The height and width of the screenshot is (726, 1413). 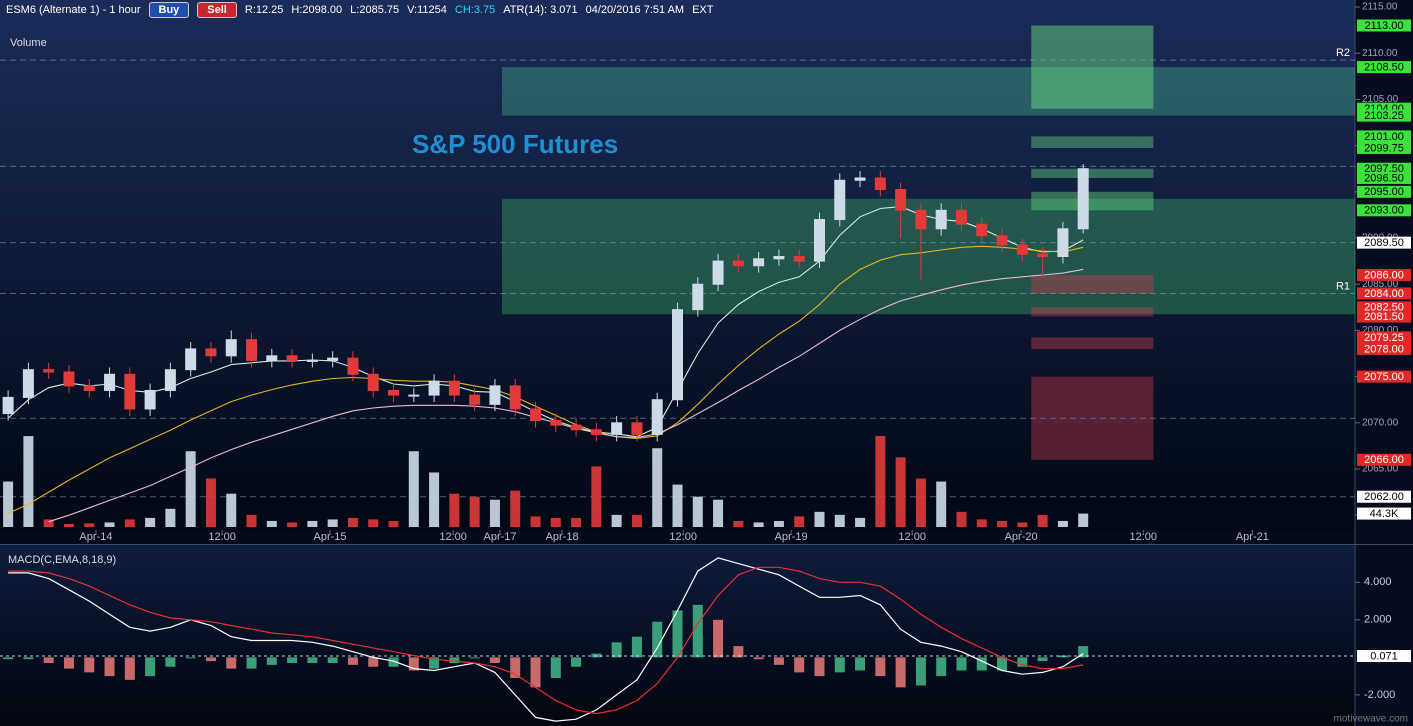 What do you see at coordinates (1384, 178) in the screenshot?
I see `level-label: 2096.50` at bounding box center [1384, 178].